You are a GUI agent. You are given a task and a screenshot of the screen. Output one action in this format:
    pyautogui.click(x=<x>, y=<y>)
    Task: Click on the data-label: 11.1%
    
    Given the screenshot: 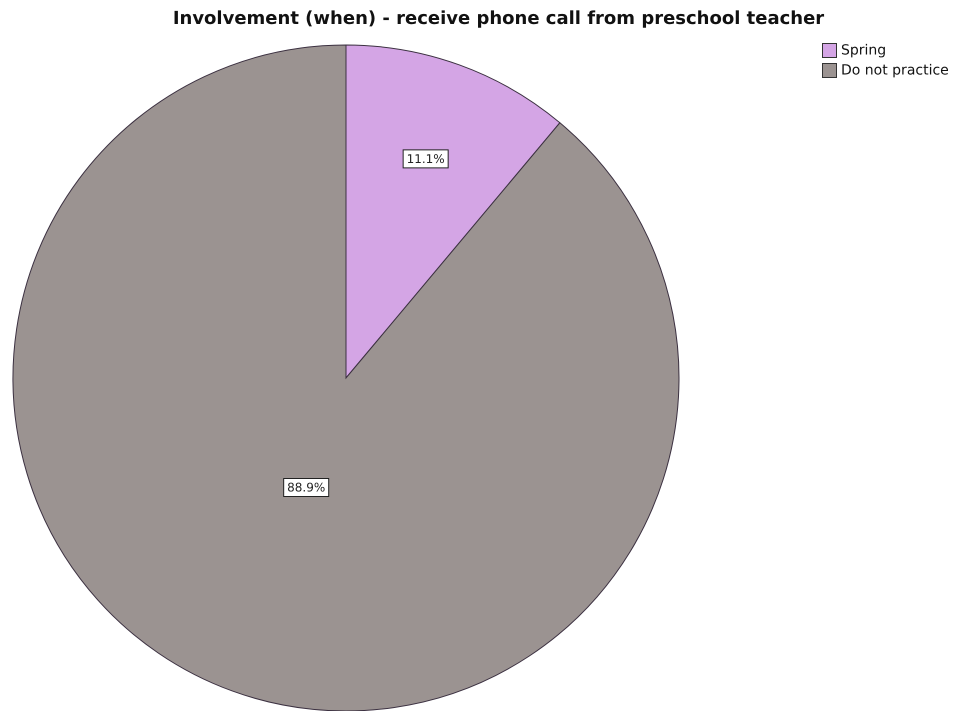 What is the action you would take?
    pyautogui.click(x=425, y=159)
    